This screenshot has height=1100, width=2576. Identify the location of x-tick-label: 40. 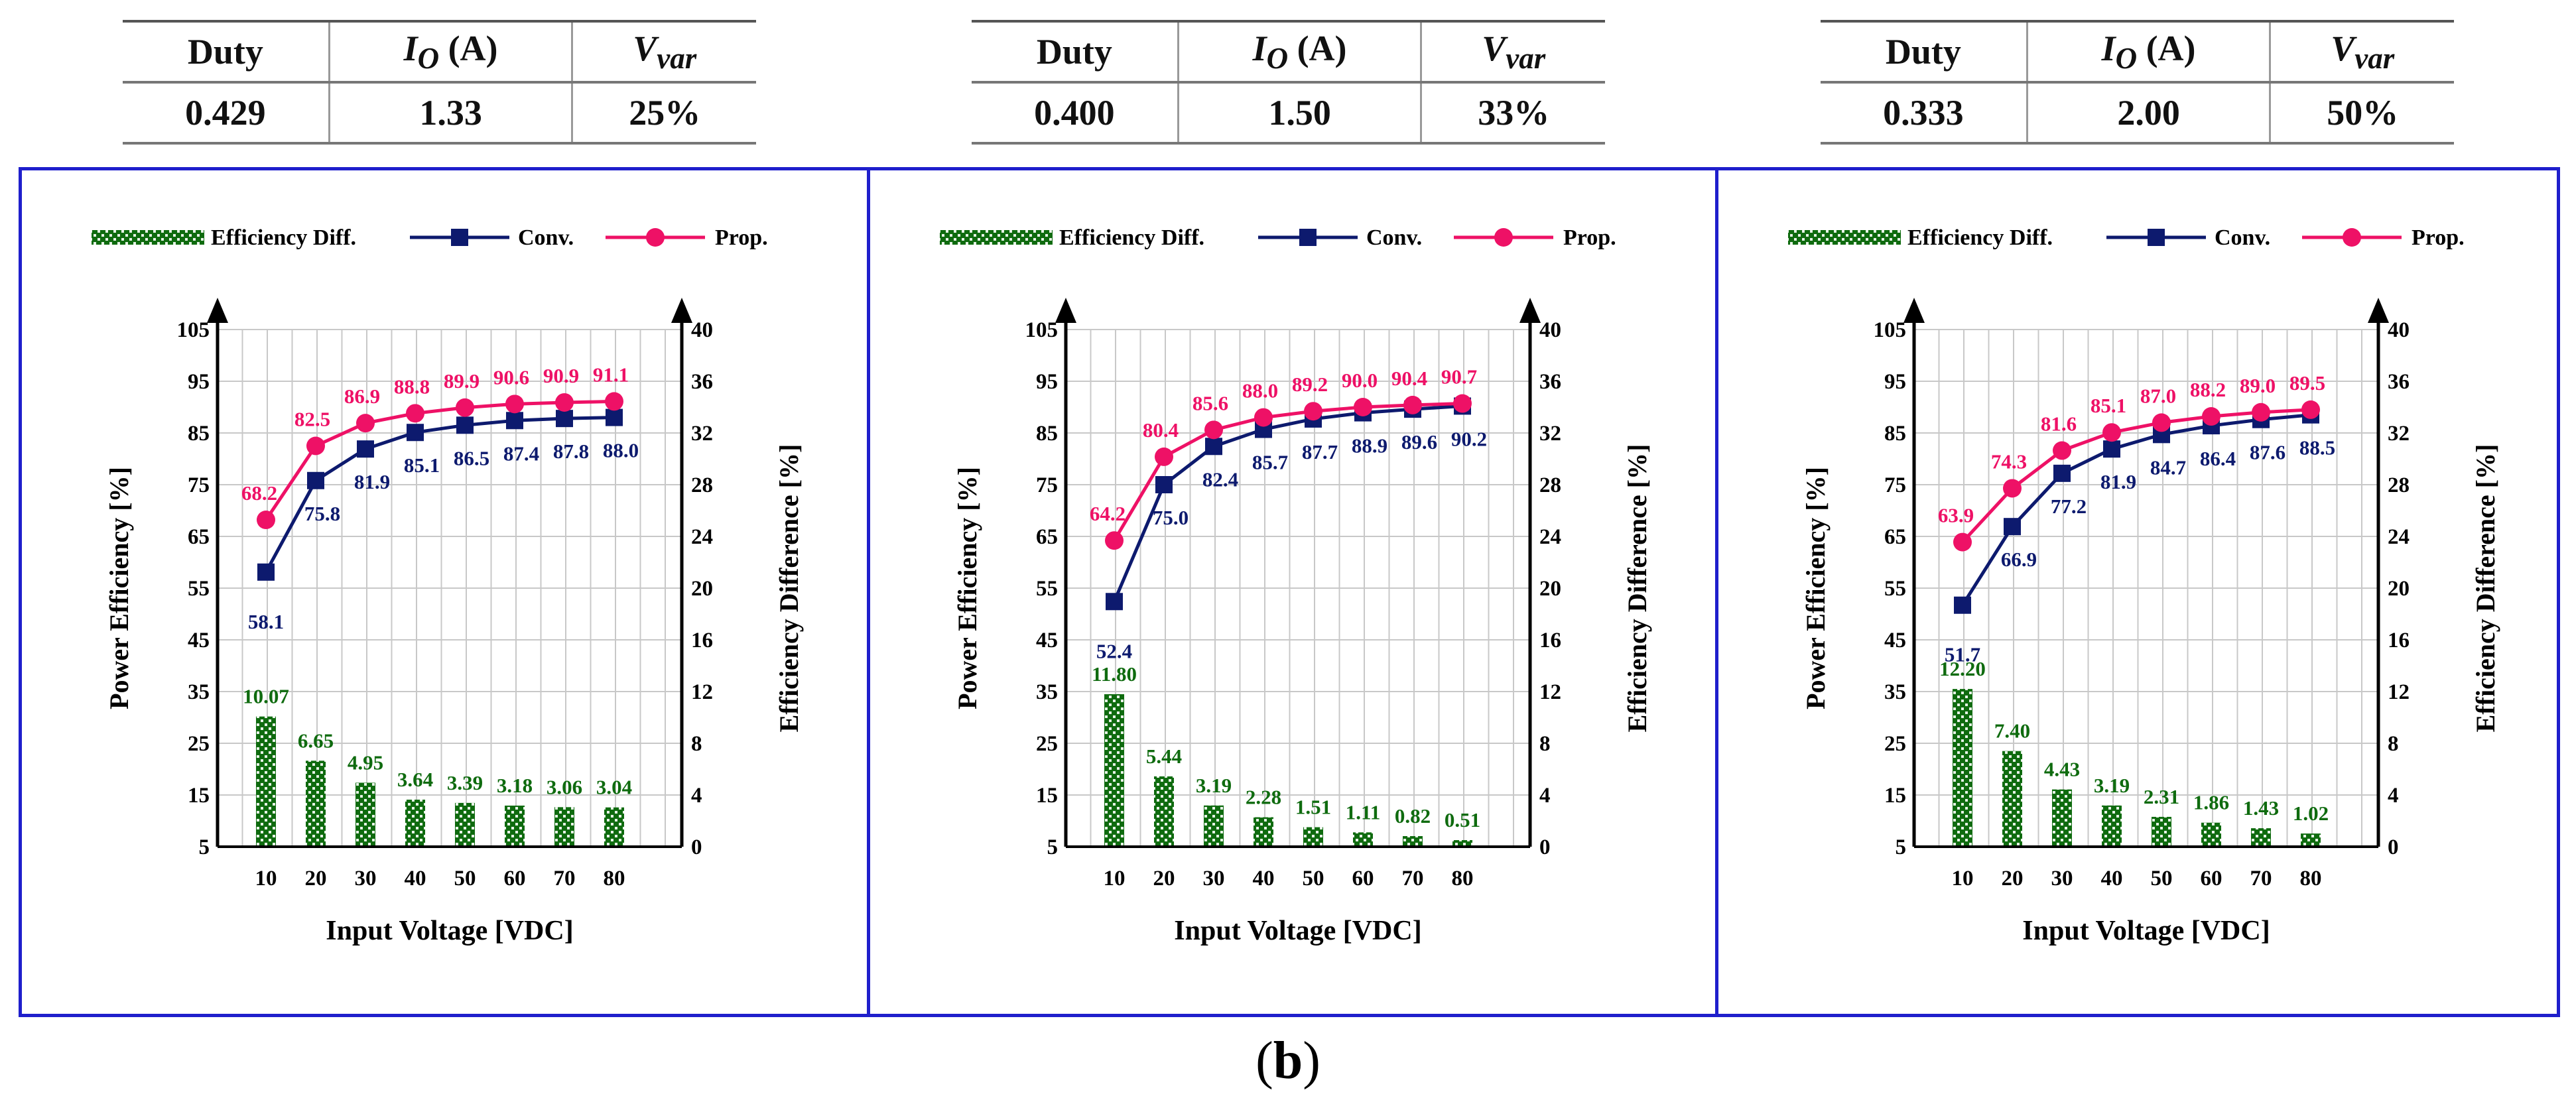
(2112, 879).